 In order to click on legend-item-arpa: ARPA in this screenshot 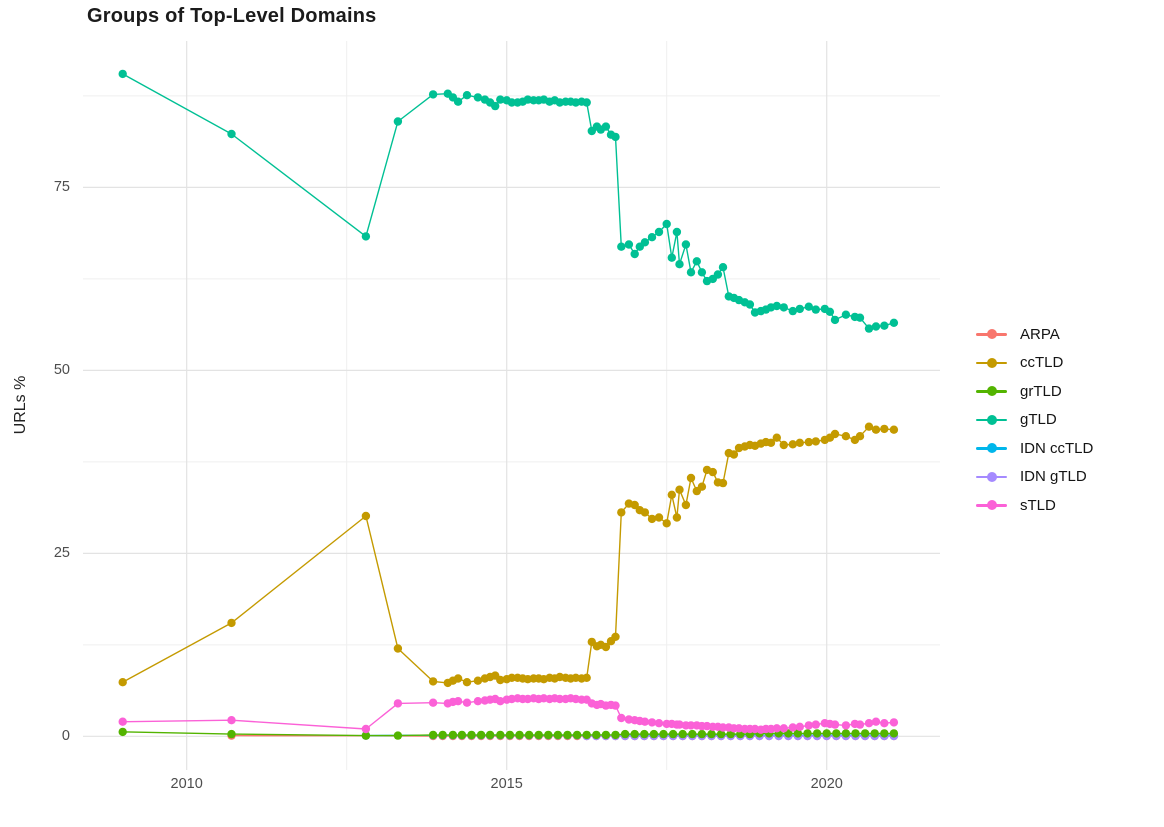, I will do `click(1034, 334)`.